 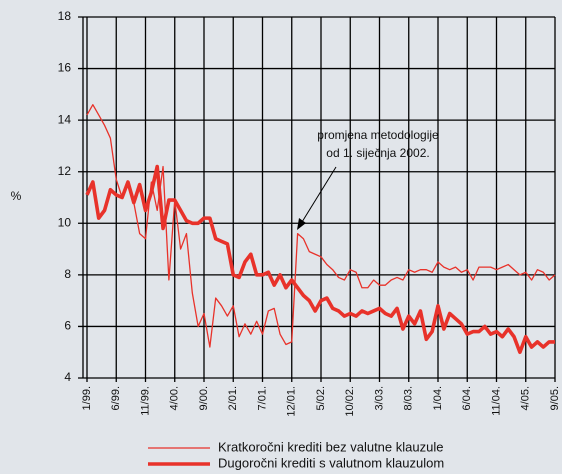 I want to click on y-tick-label: 8, so click(x=67, y=274).